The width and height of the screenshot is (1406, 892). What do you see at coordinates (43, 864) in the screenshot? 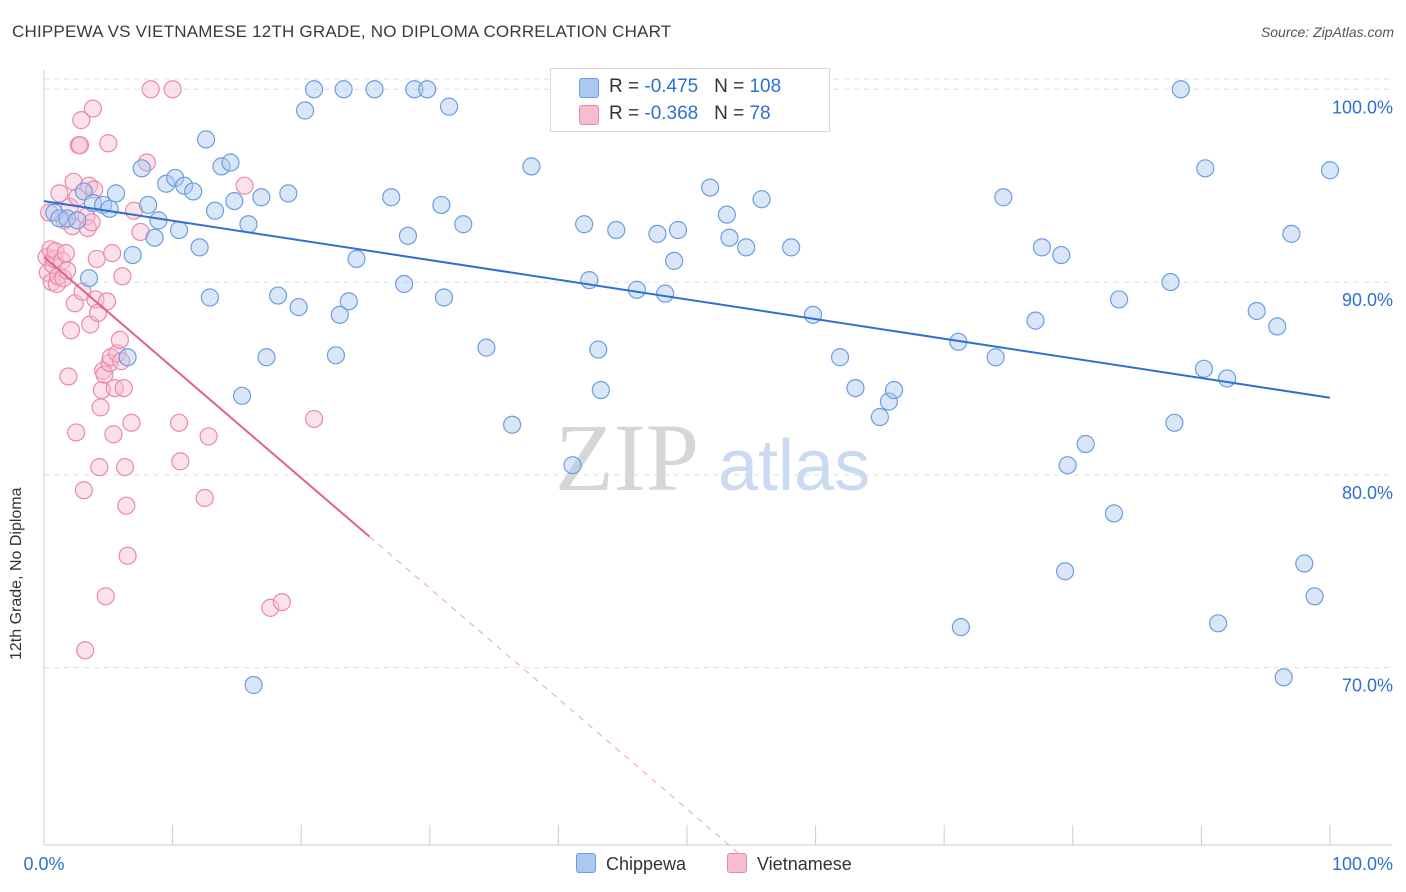
I see `x-tick-label: 0.0%` at bounding box center [43, 864].